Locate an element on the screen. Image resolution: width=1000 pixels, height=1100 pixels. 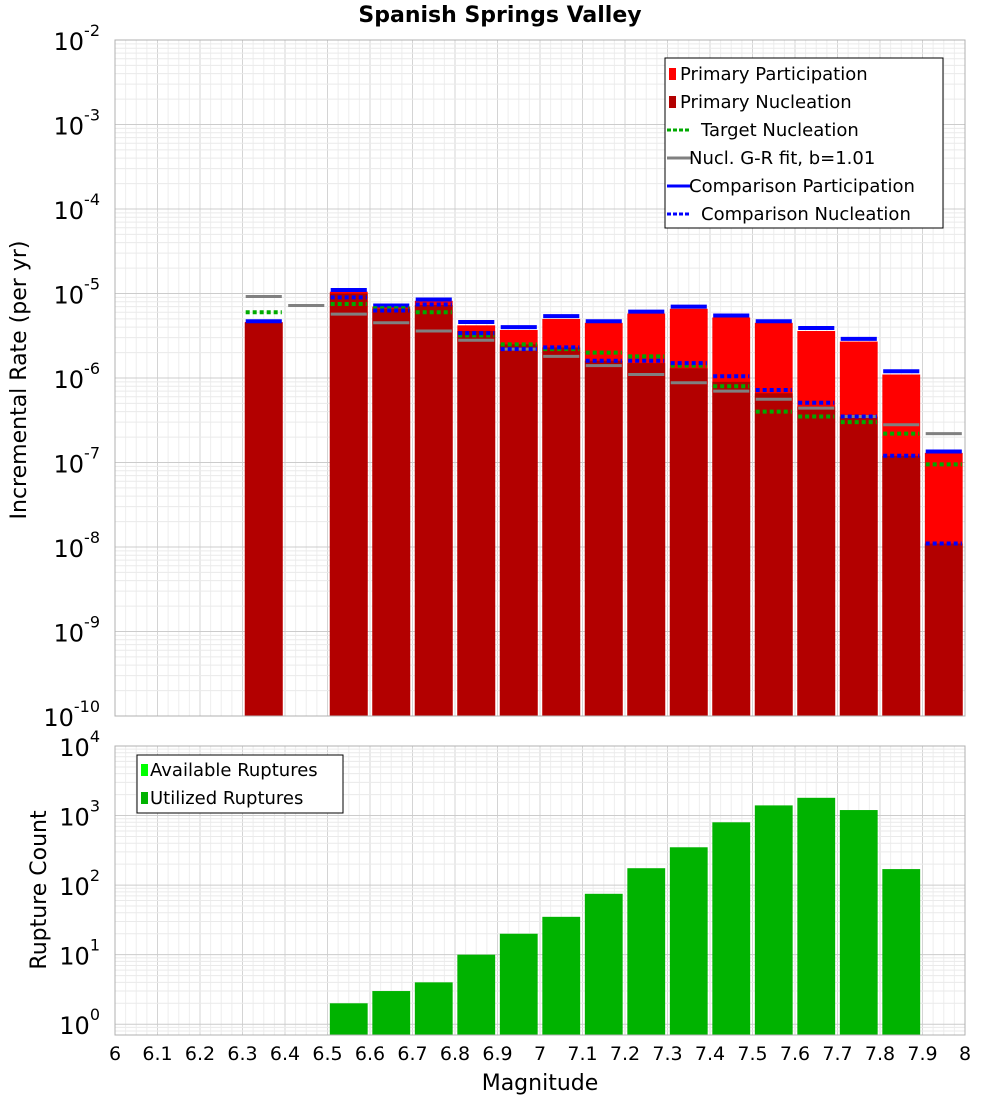
legend-item: Primary Participation is located at coordinates (768, 74).